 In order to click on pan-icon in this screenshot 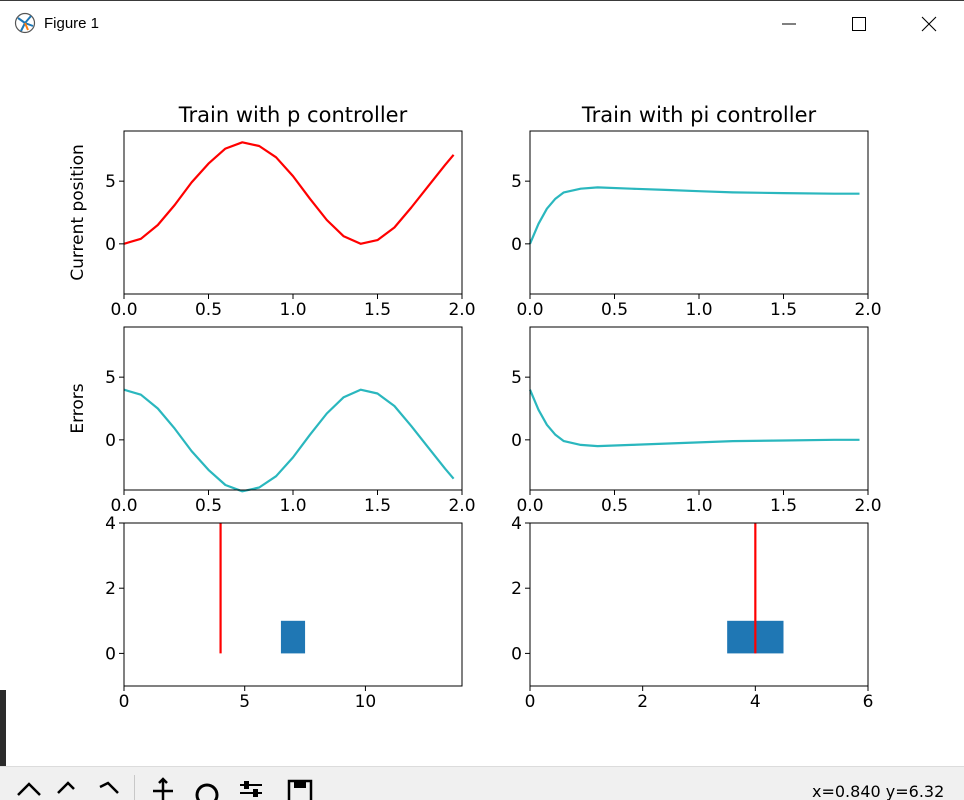, I will do `click(163, 788)`.